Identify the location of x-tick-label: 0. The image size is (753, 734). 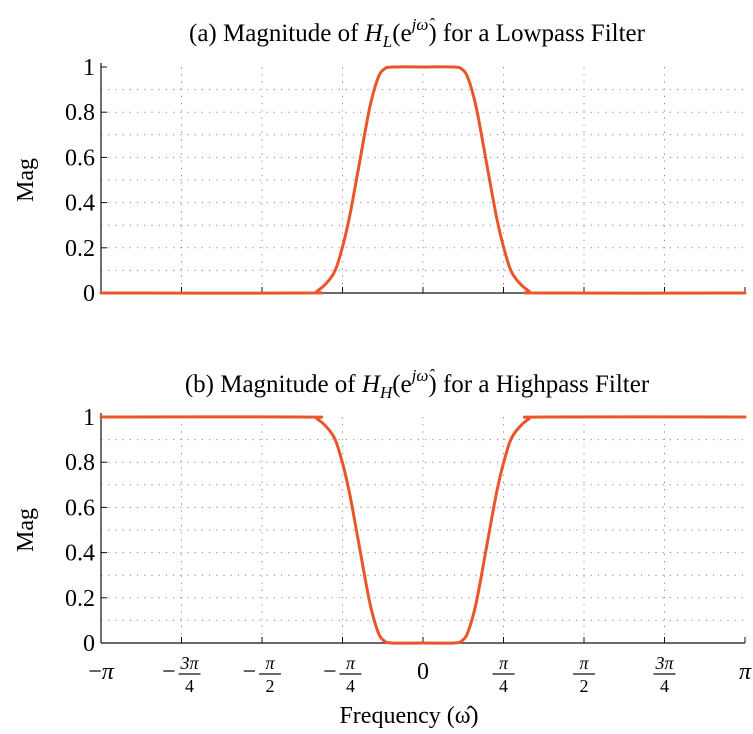
(423, 672).